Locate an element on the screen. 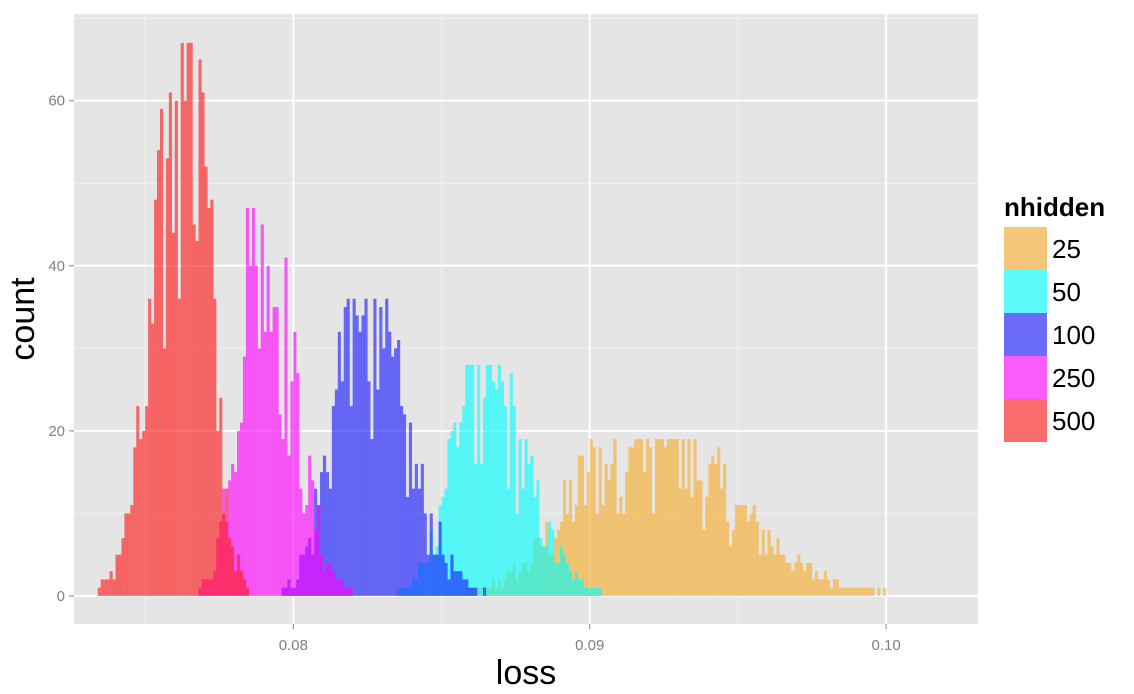  legend: nhidden 25 50 100 250 500 is located at coordinates (1054, 317).